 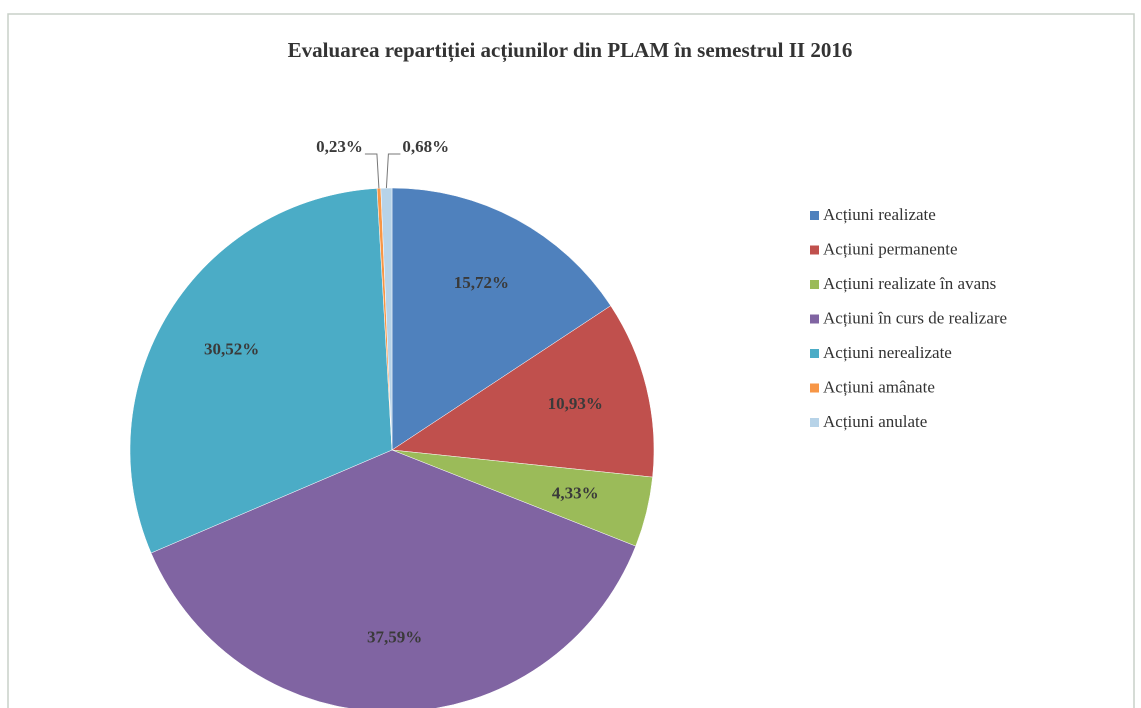 What do you see at coordinates (887, 352) in the screenshot?
I see `legend-label: Acțiuni nerealizate` at bounding box center [887, 352].